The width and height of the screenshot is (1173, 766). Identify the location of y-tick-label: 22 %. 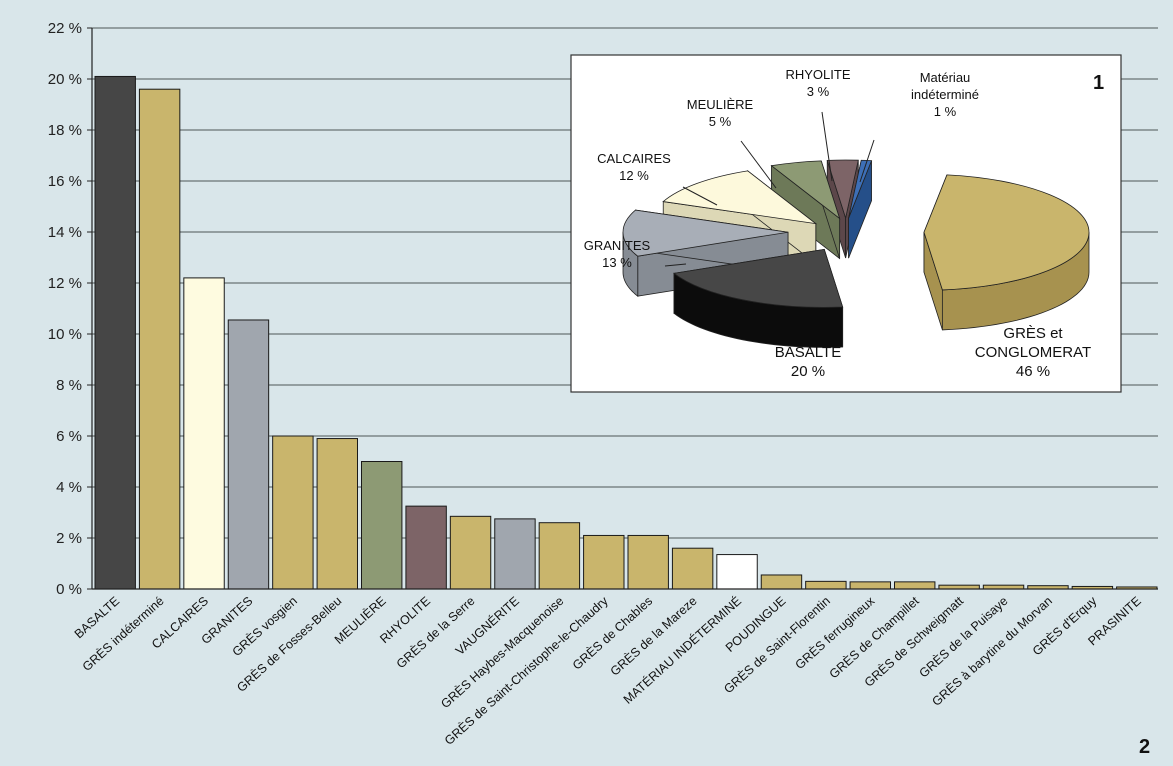
(65, 28).